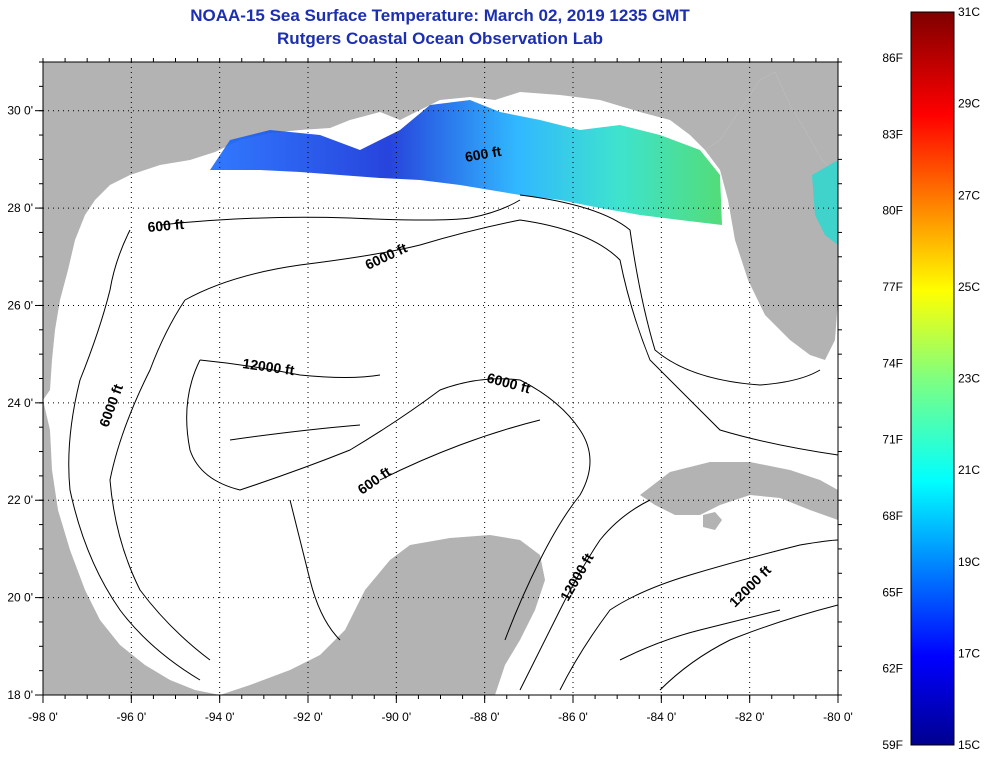  I want to click on sst-swath, so click(466, 162).